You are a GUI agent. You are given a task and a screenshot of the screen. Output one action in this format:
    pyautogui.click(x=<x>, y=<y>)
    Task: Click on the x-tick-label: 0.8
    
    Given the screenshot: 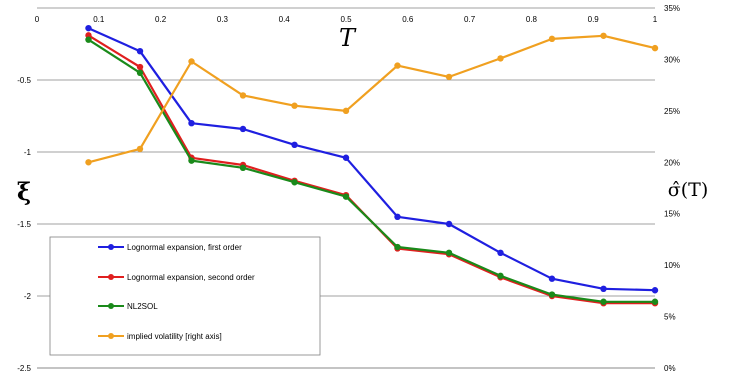 What is the action you would take?
    pyautogui.click(x=532, y=19)
    